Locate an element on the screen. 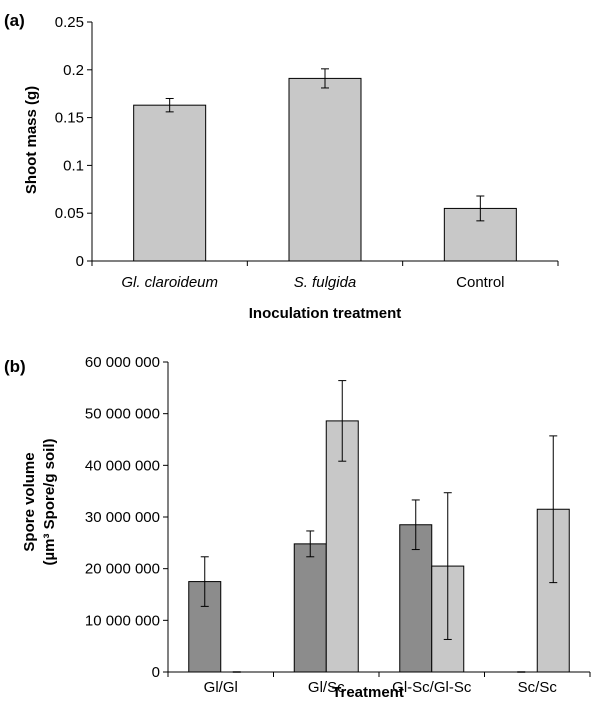  panel-a-ytick-label: 0.1 is located at coordinates (73, 165).